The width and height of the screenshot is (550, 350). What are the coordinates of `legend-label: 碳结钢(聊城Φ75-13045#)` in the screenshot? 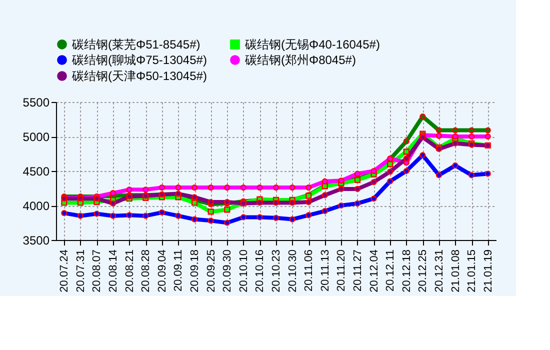 It's located at (139, 60).